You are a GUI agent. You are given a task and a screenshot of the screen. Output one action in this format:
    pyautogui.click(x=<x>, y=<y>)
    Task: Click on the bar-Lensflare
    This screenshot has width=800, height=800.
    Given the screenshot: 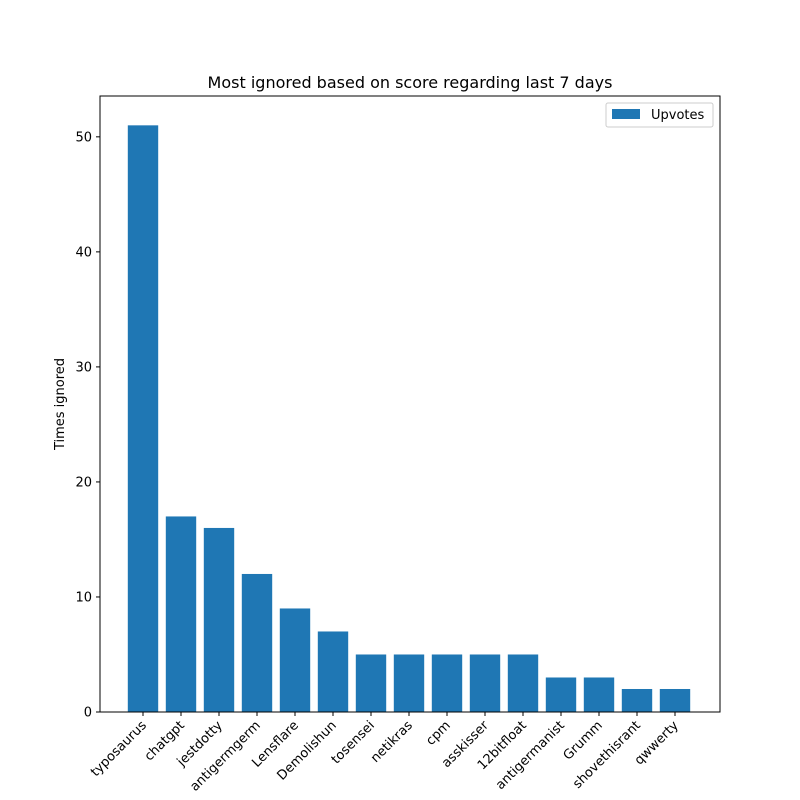 What is the action you would take?
    pyautogui.click(x=295, y=660)
    